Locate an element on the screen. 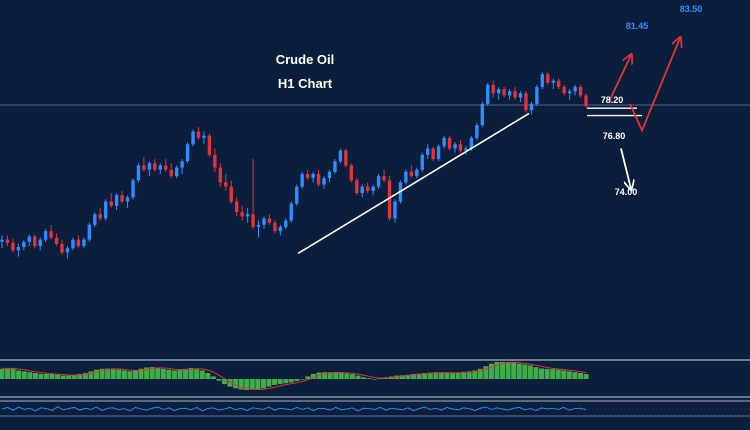 This screenshot has width=750, height=430. level-label-76-80: 76.80 is located at coordinates (614, 136).